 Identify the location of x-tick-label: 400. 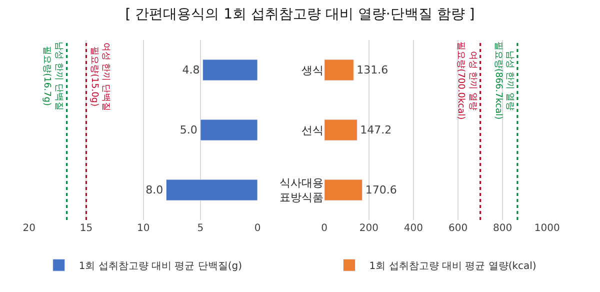
(414, 228).